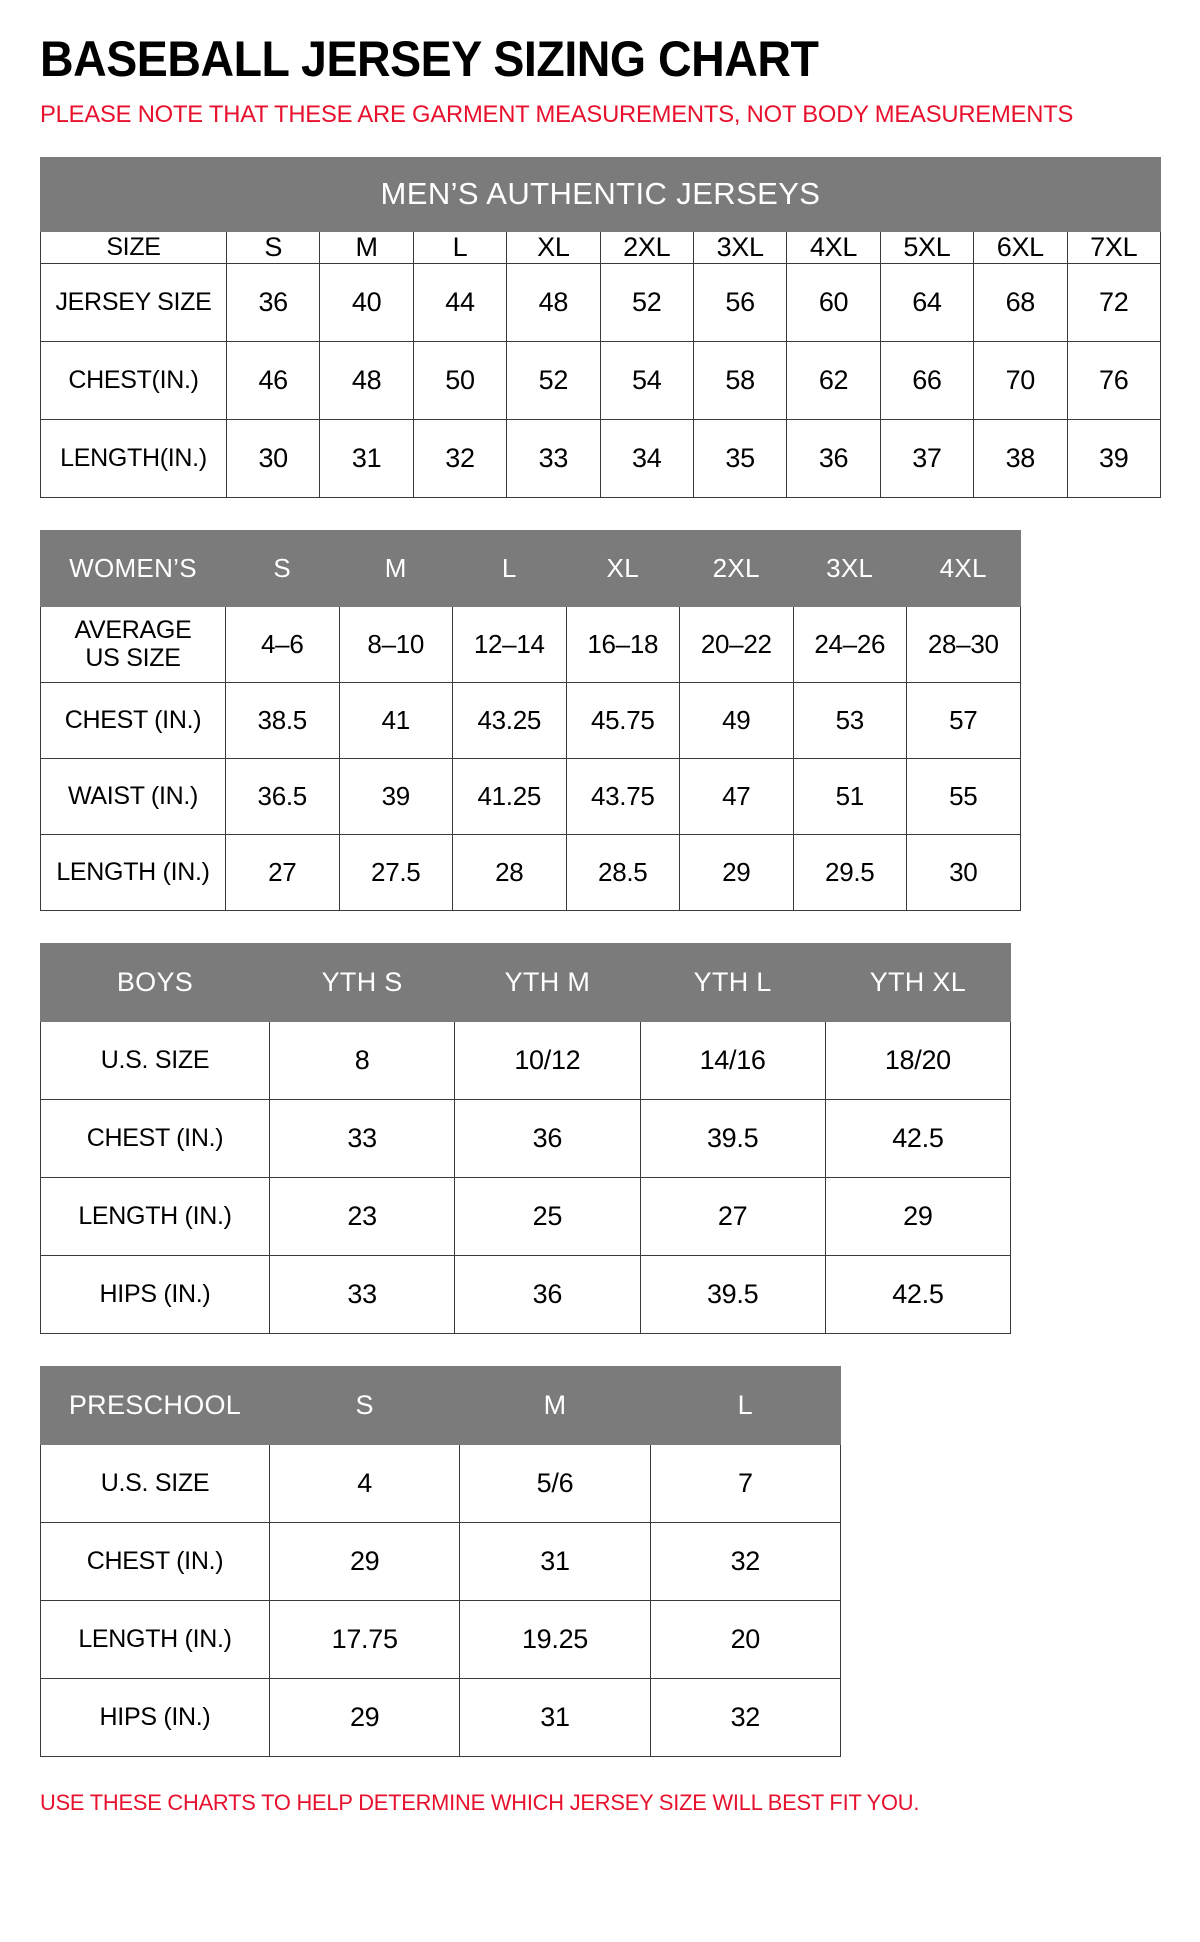 Image resolution: width=1200 pixels, height=1942 pixels. What do you see at coordinates (460, 302) in the screenshot?
I see `mens-cell: 44` at bounding box center [460, 302].